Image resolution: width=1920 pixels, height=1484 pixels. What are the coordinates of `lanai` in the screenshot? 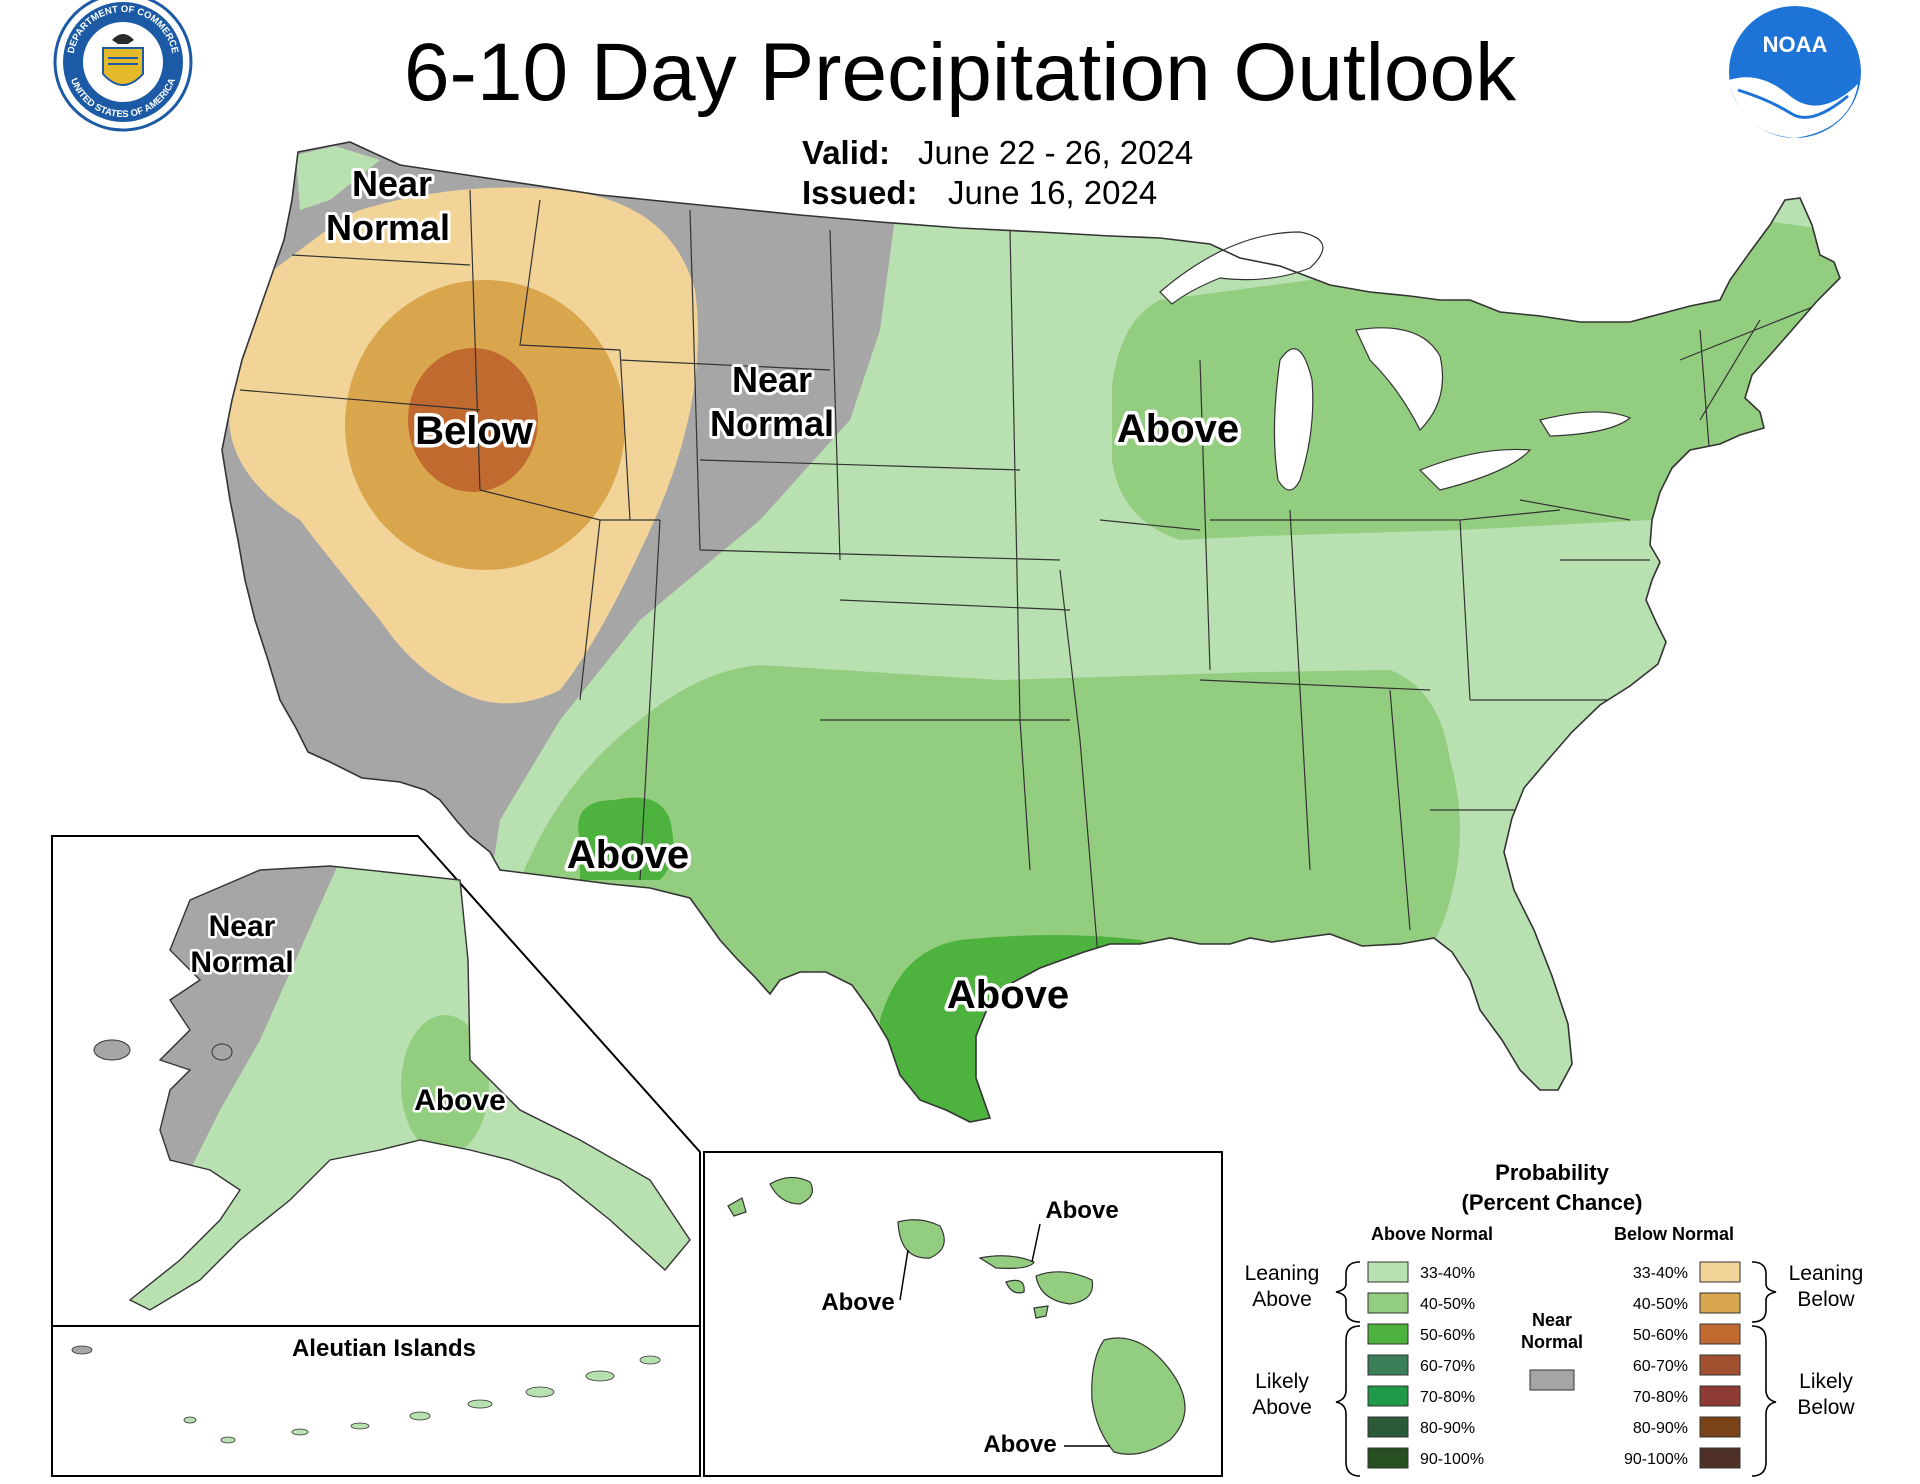 It's located at (1015, 1286).